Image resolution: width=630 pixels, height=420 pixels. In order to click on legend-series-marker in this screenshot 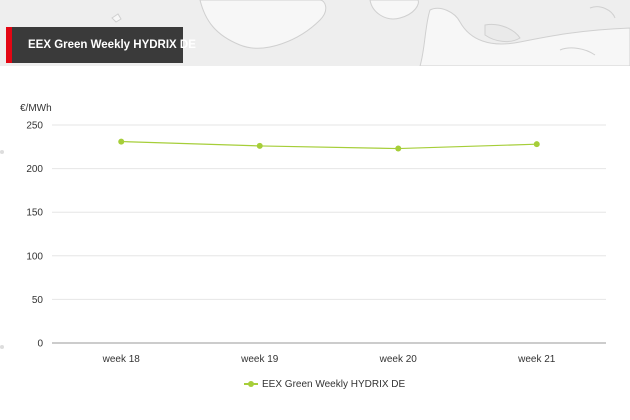, I will do `click(251, 384)`.